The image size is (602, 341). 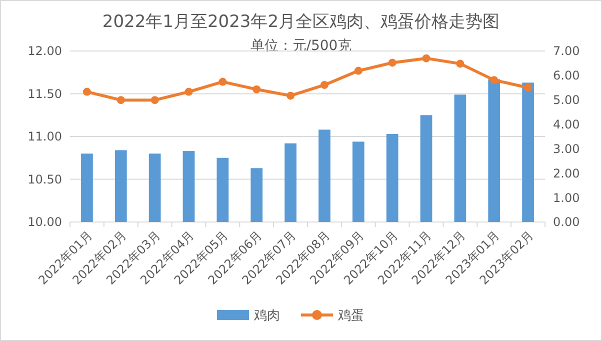 What do you see at coordinates (45, 51) in the screenshot?
I see `y-tick-label: 12.00` at bounding box center [45, 51].